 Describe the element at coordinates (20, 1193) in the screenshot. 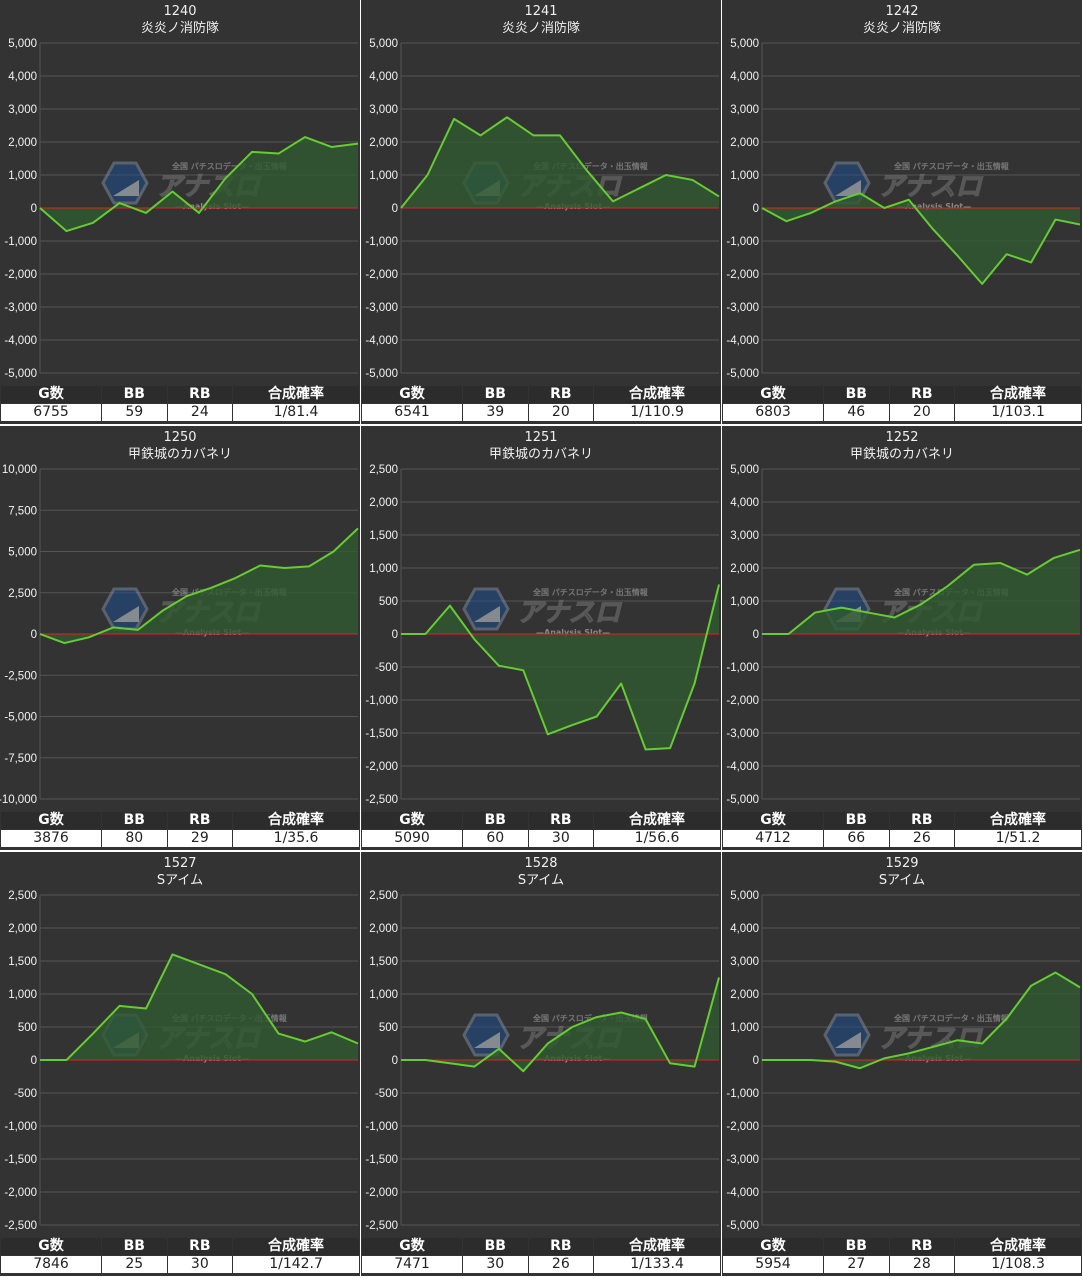

I see `y-tick-label: -2,000` at that location.